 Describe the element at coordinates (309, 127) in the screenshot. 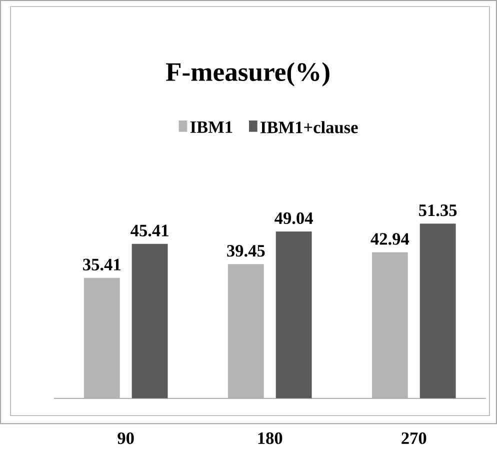

I see `legend-label: IBM1+clause` at that location.